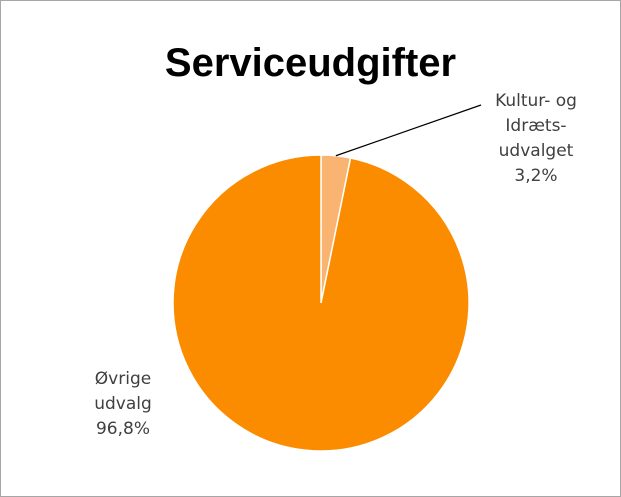 Image resolution: width=621 pixels, height=497 pixels. What do you see at coordinates (536, 126) in the screenshot?
I see `category-label: Kultur- og Idræts-udvalget` at bounding box center [536, 126].